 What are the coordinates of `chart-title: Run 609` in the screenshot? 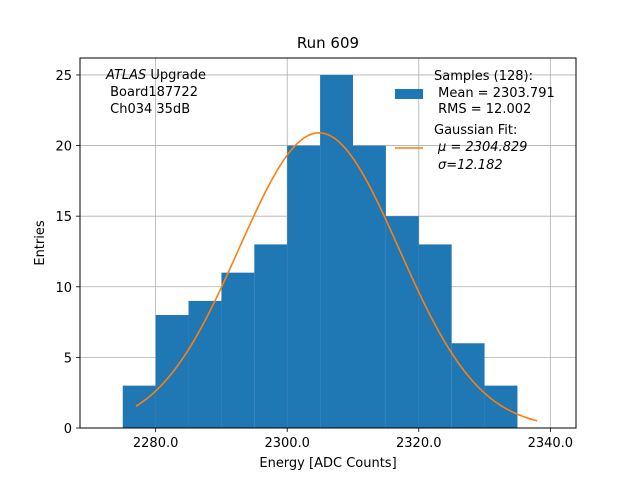 It's located at (328, 43).